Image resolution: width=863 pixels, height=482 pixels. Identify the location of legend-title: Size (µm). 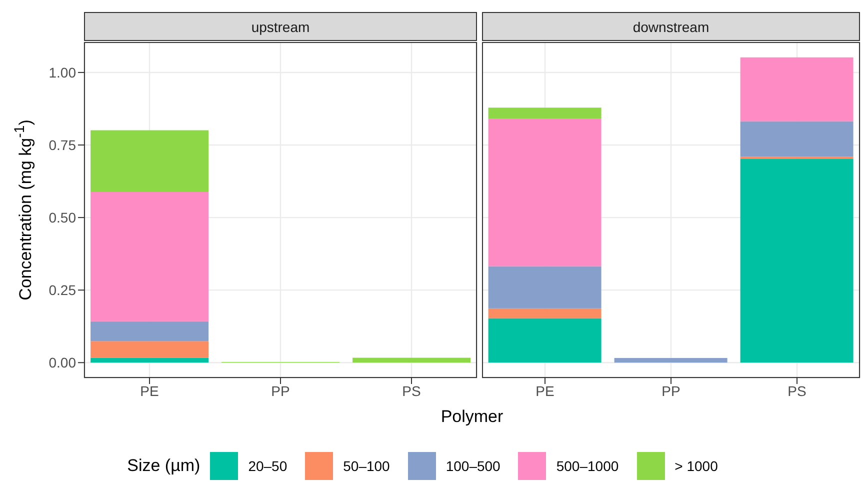
(163, 466).